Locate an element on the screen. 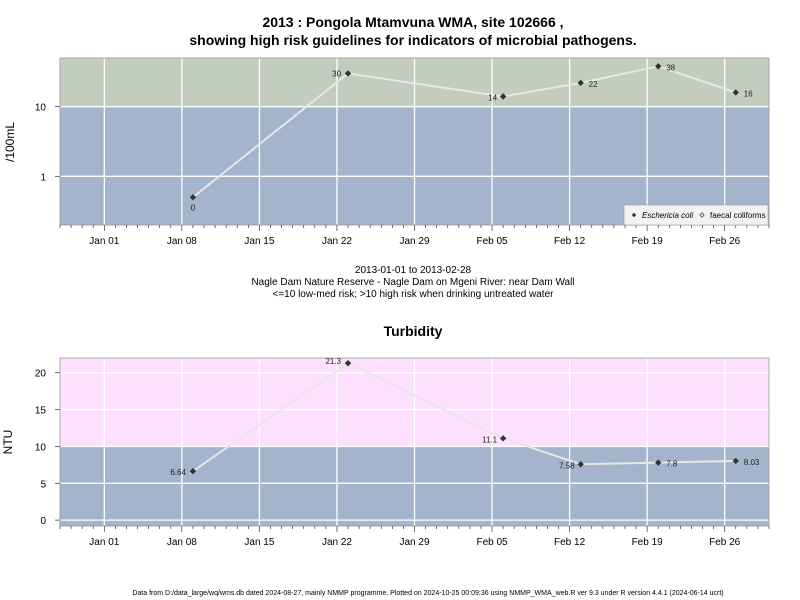  data-label: 16 is located at coordinates (748, 93).